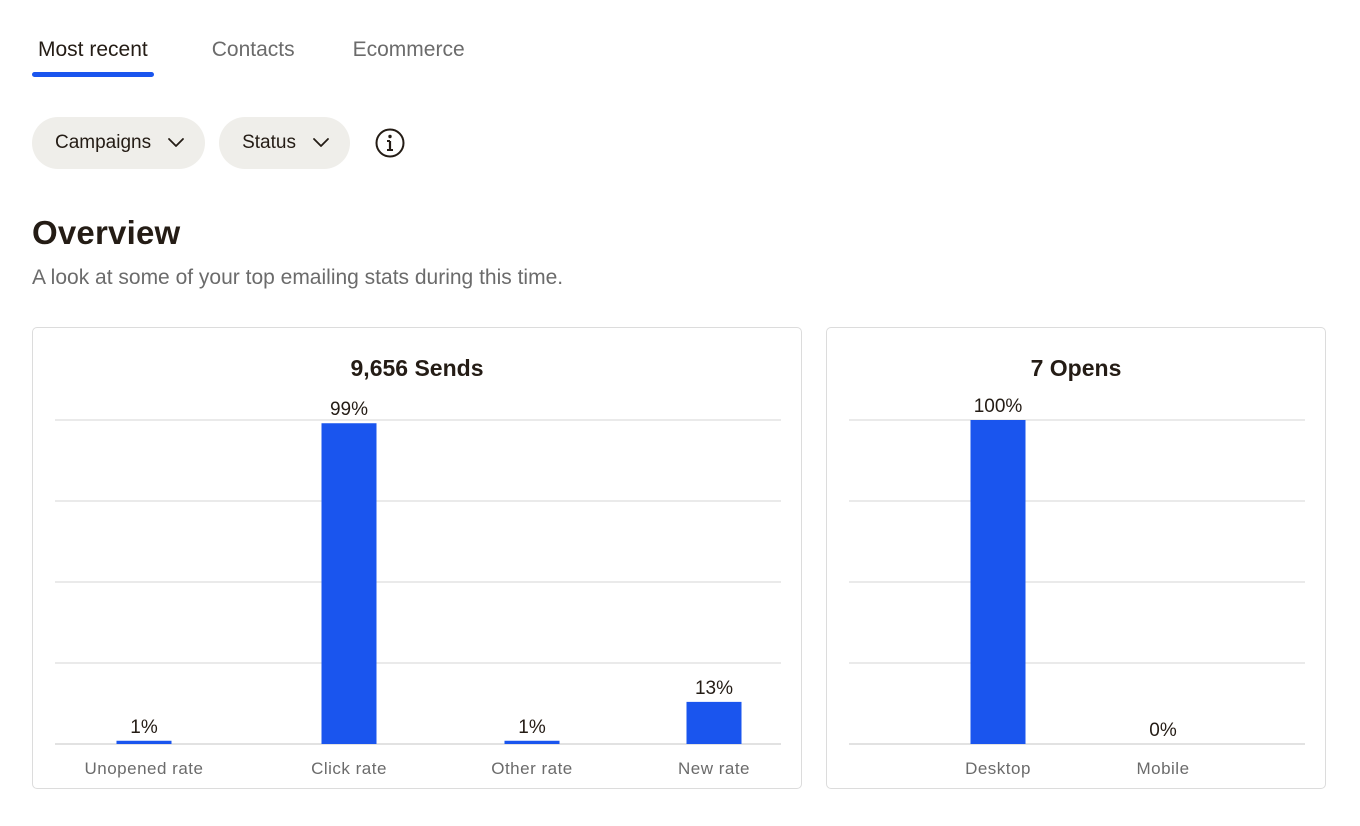 This screenshot has width=1360, height=826. What do you see at coordinates (349, 768) in the screenshot?
I see `tick-label-click-rate: Click rate` at bounding box center [349, 768].